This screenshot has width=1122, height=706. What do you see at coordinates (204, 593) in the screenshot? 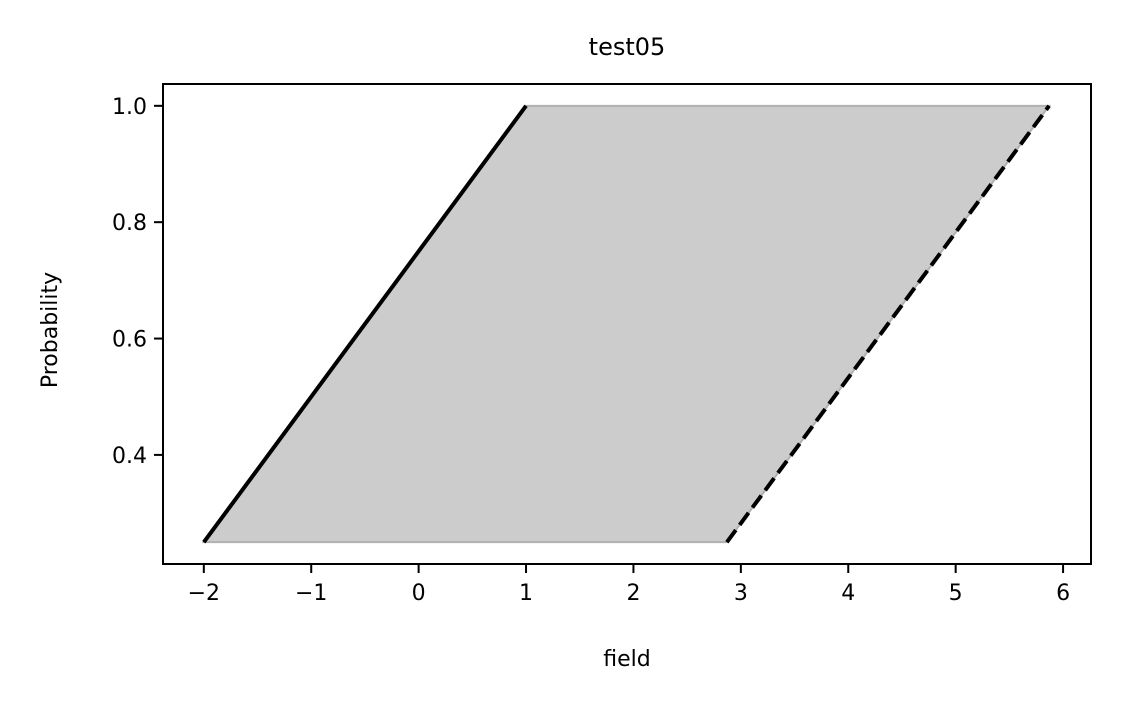
I see `x-tick-label: −2` at bounding box center [204, 593].